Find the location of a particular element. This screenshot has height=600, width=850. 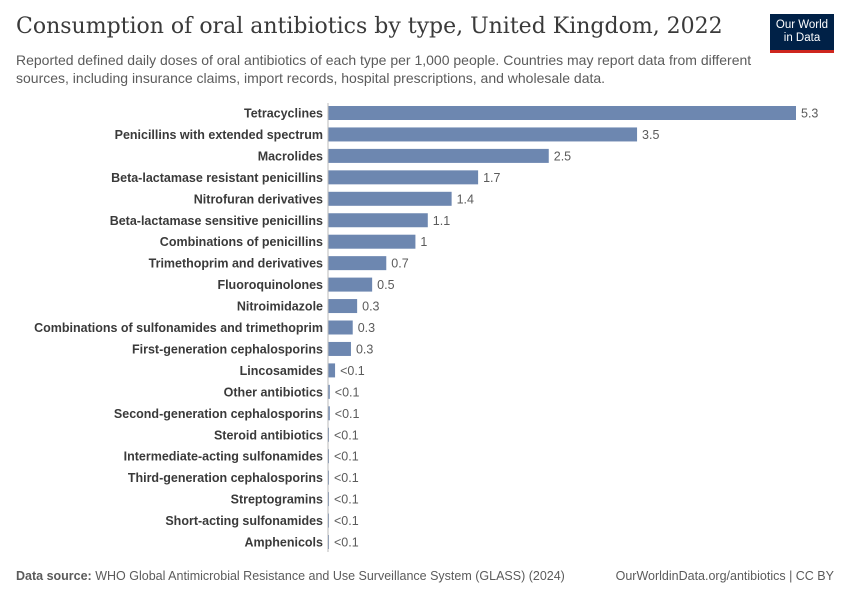

footer-link: OurWorldinData.org/antibiotics | CC BY is located at coordinates (724, 576).